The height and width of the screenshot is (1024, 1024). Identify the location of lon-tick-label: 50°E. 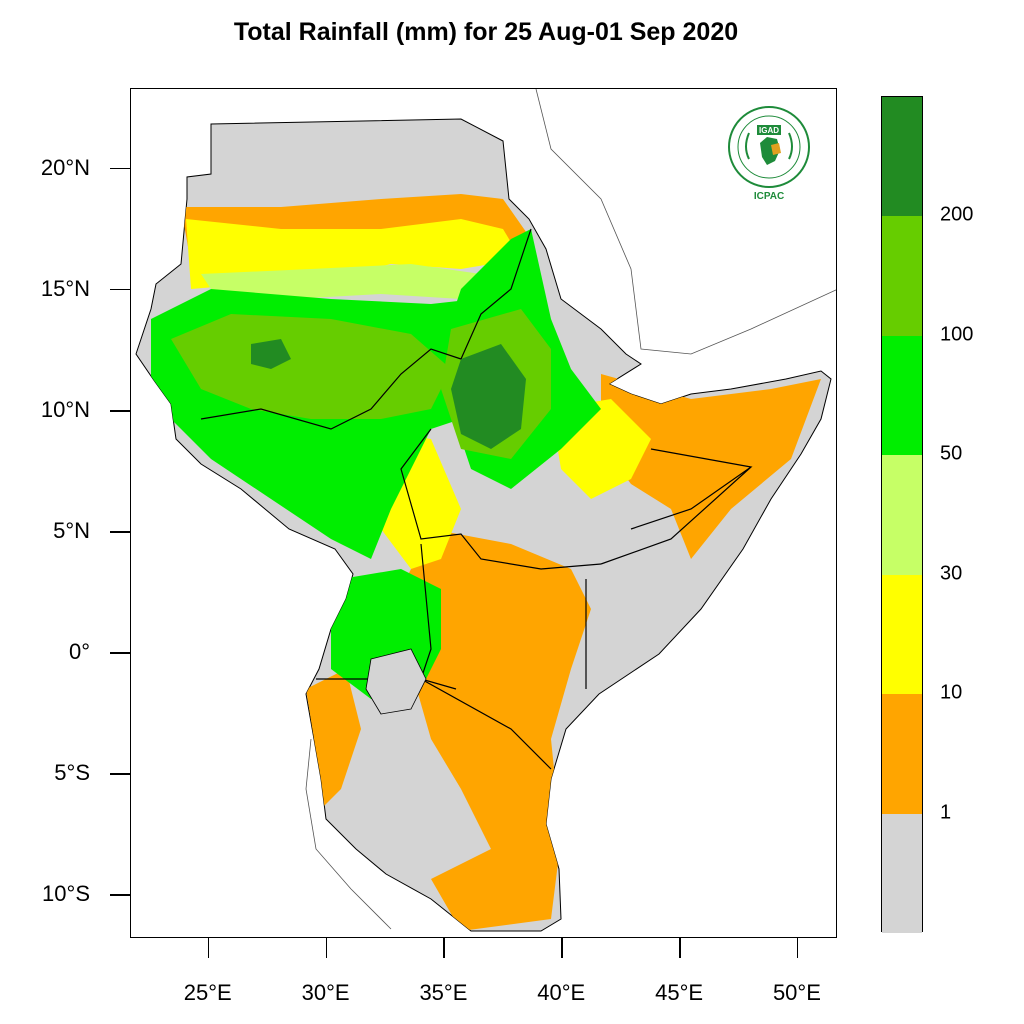
(796, 992).